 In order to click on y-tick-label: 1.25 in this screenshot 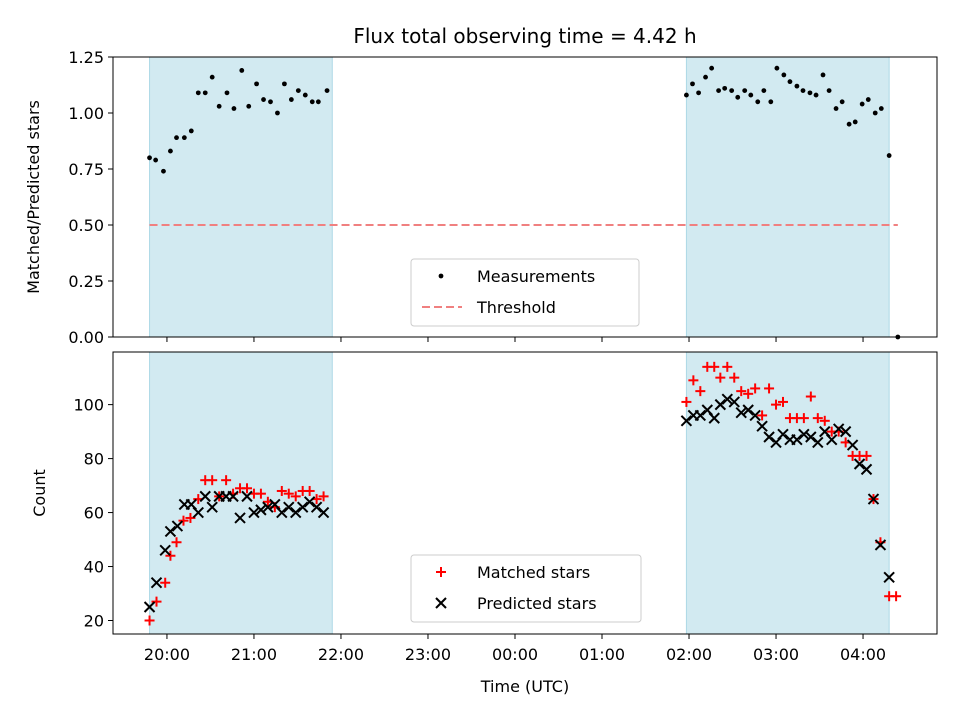, I will do `click(86, 57)`.